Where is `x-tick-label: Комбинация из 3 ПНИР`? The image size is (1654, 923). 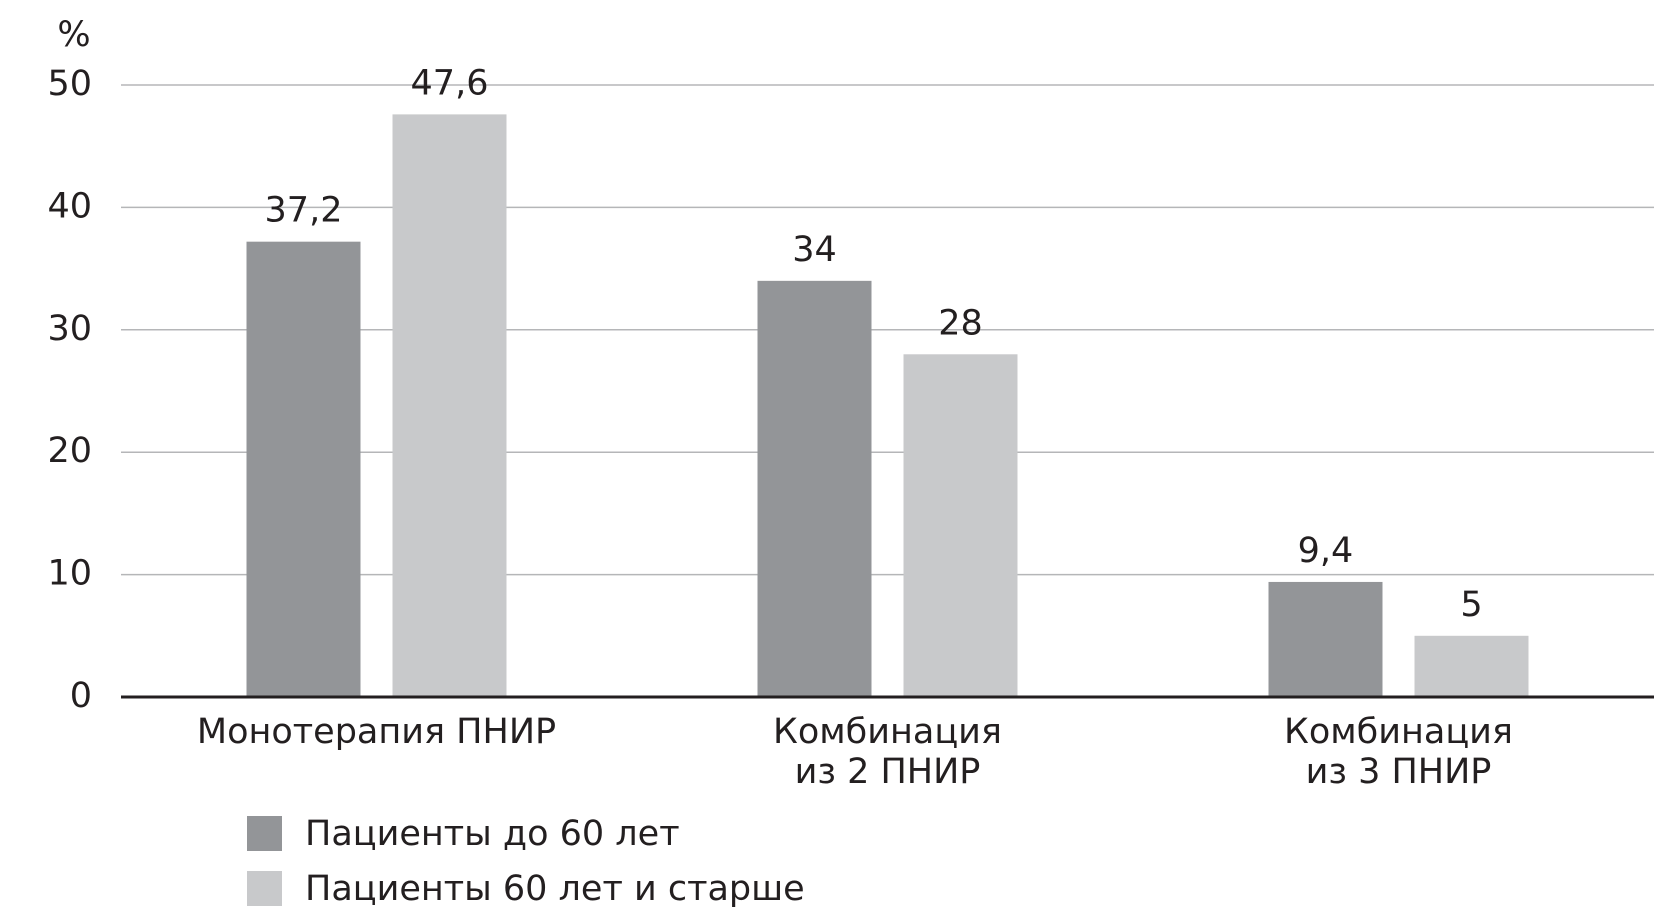 x-tick-label: Комбинация из 3 ПНИР is located at coordinates (1398, 752).